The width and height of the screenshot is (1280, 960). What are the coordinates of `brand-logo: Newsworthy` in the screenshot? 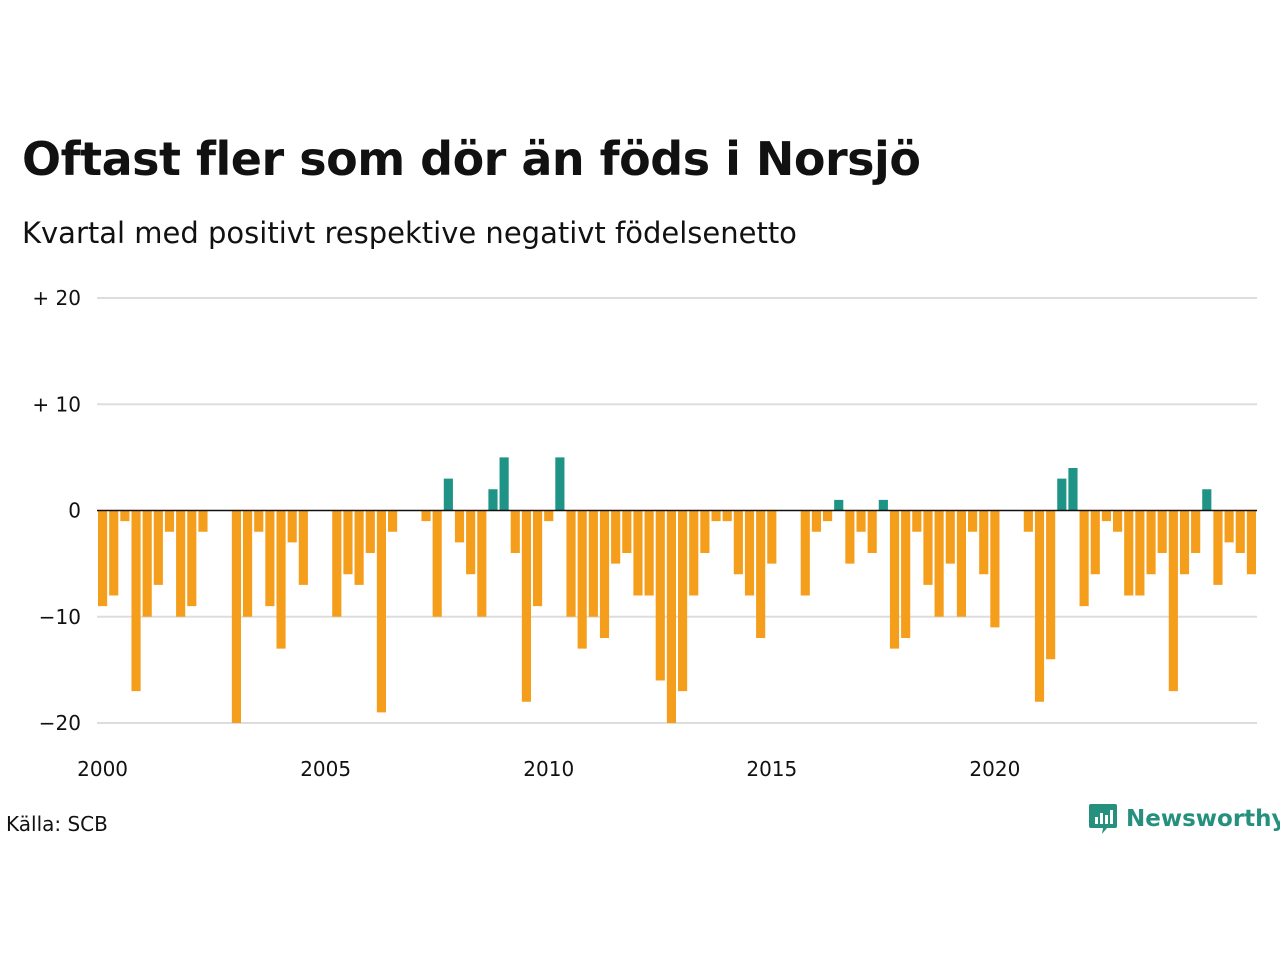 It's located at (1184, 819).